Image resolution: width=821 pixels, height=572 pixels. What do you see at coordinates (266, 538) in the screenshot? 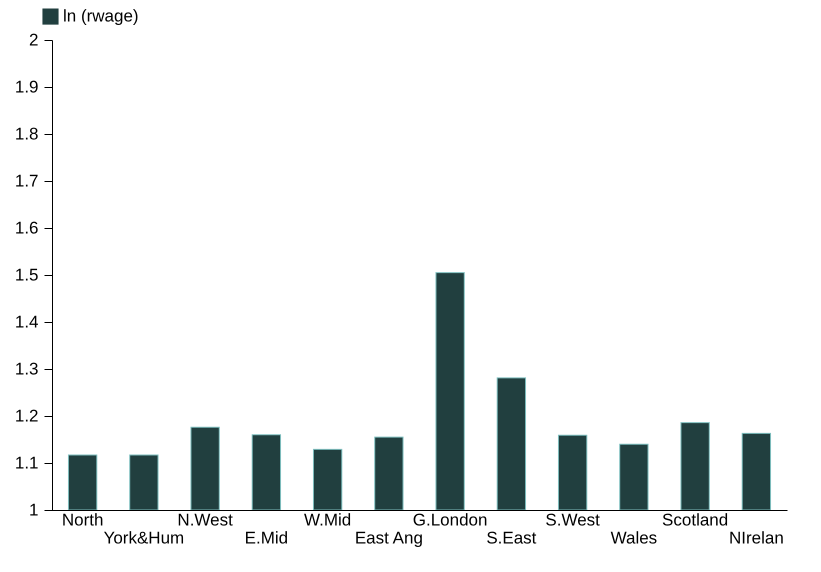
I see `x-tick-label: E.Mid` at bounding box center [266, 538].